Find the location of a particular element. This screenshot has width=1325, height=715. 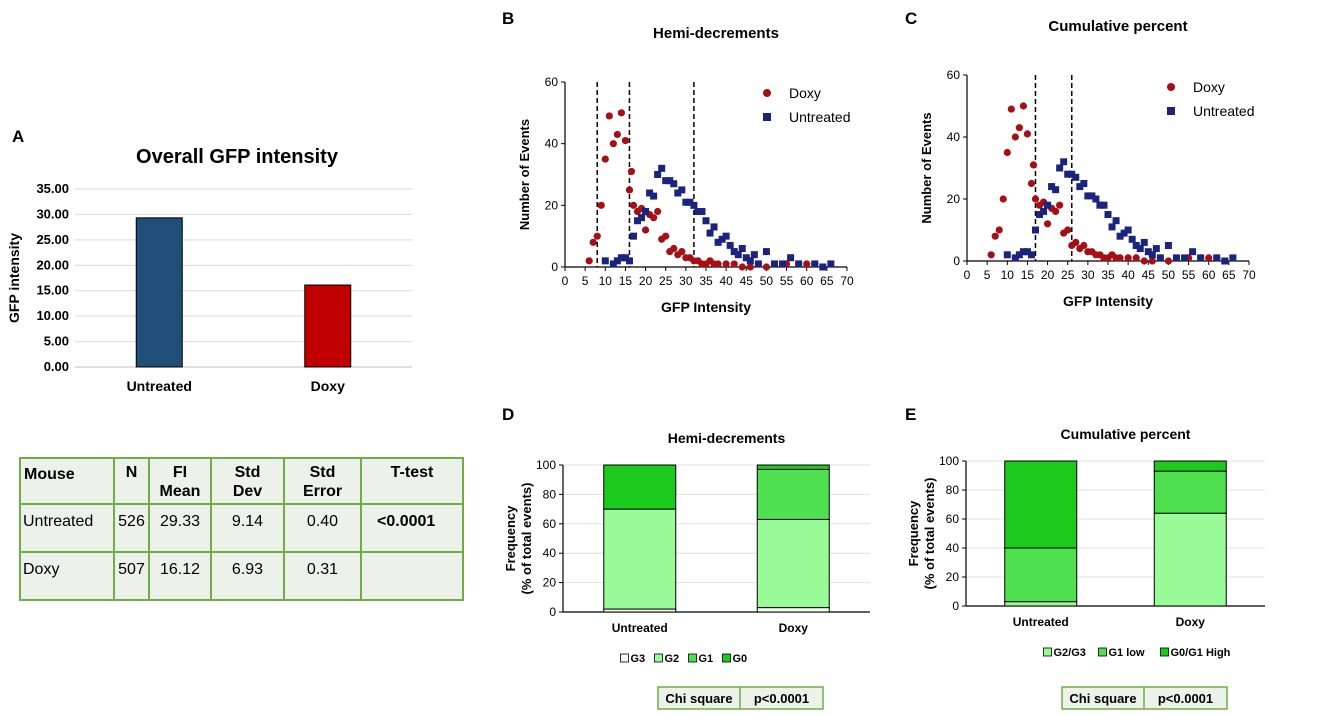

legend-marker-doxy is located at coordinates (1171, 87).